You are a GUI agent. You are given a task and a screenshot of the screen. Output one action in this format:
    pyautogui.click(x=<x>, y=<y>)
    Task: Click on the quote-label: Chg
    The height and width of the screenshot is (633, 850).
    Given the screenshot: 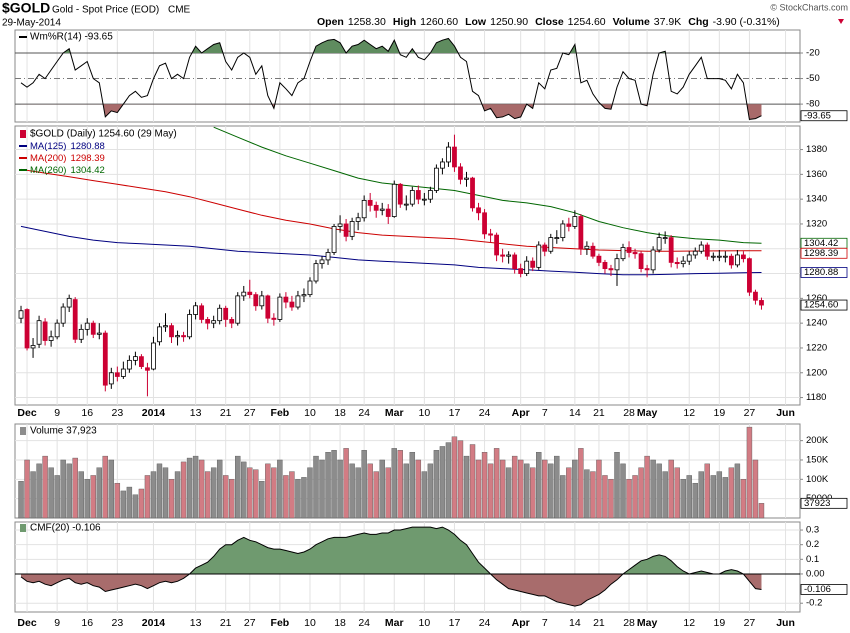 What is the action you would take?
    pyautogui.click(x=698, y=22)
    